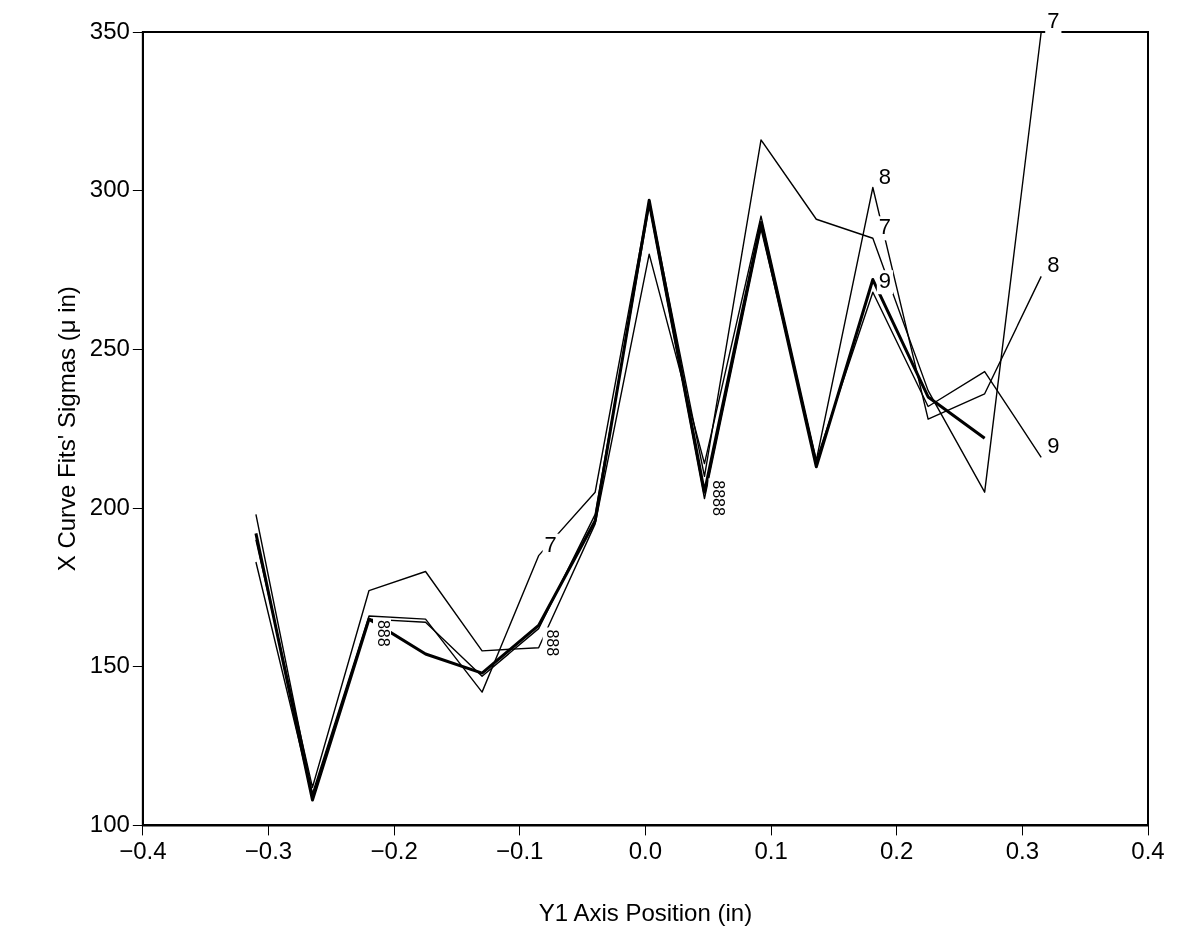  I want to click on y-tick-label: 150, so click(109, 665).